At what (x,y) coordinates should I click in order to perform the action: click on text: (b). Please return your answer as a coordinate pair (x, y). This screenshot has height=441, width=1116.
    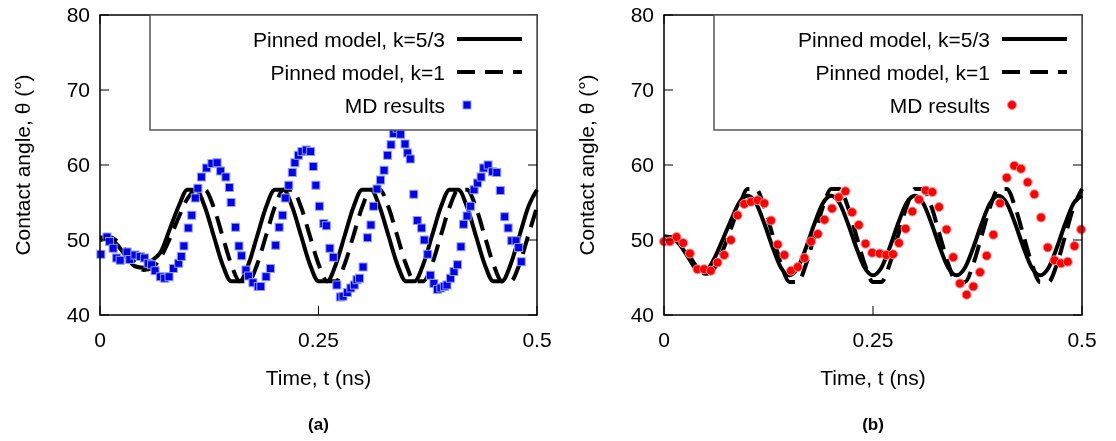
    Looking at the image, I should click on (873, 424).